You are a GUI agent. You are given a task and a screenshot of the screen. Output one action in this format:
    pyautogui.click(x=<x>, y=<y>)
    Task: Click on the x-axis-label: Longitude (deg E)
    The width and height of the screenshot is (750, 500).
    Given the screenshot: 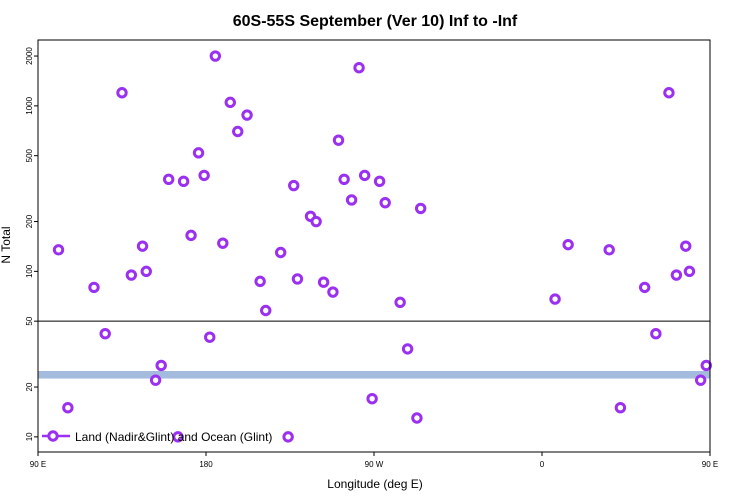 What is the action you would take?
    pyautogui.click(x=374, y=484)
    